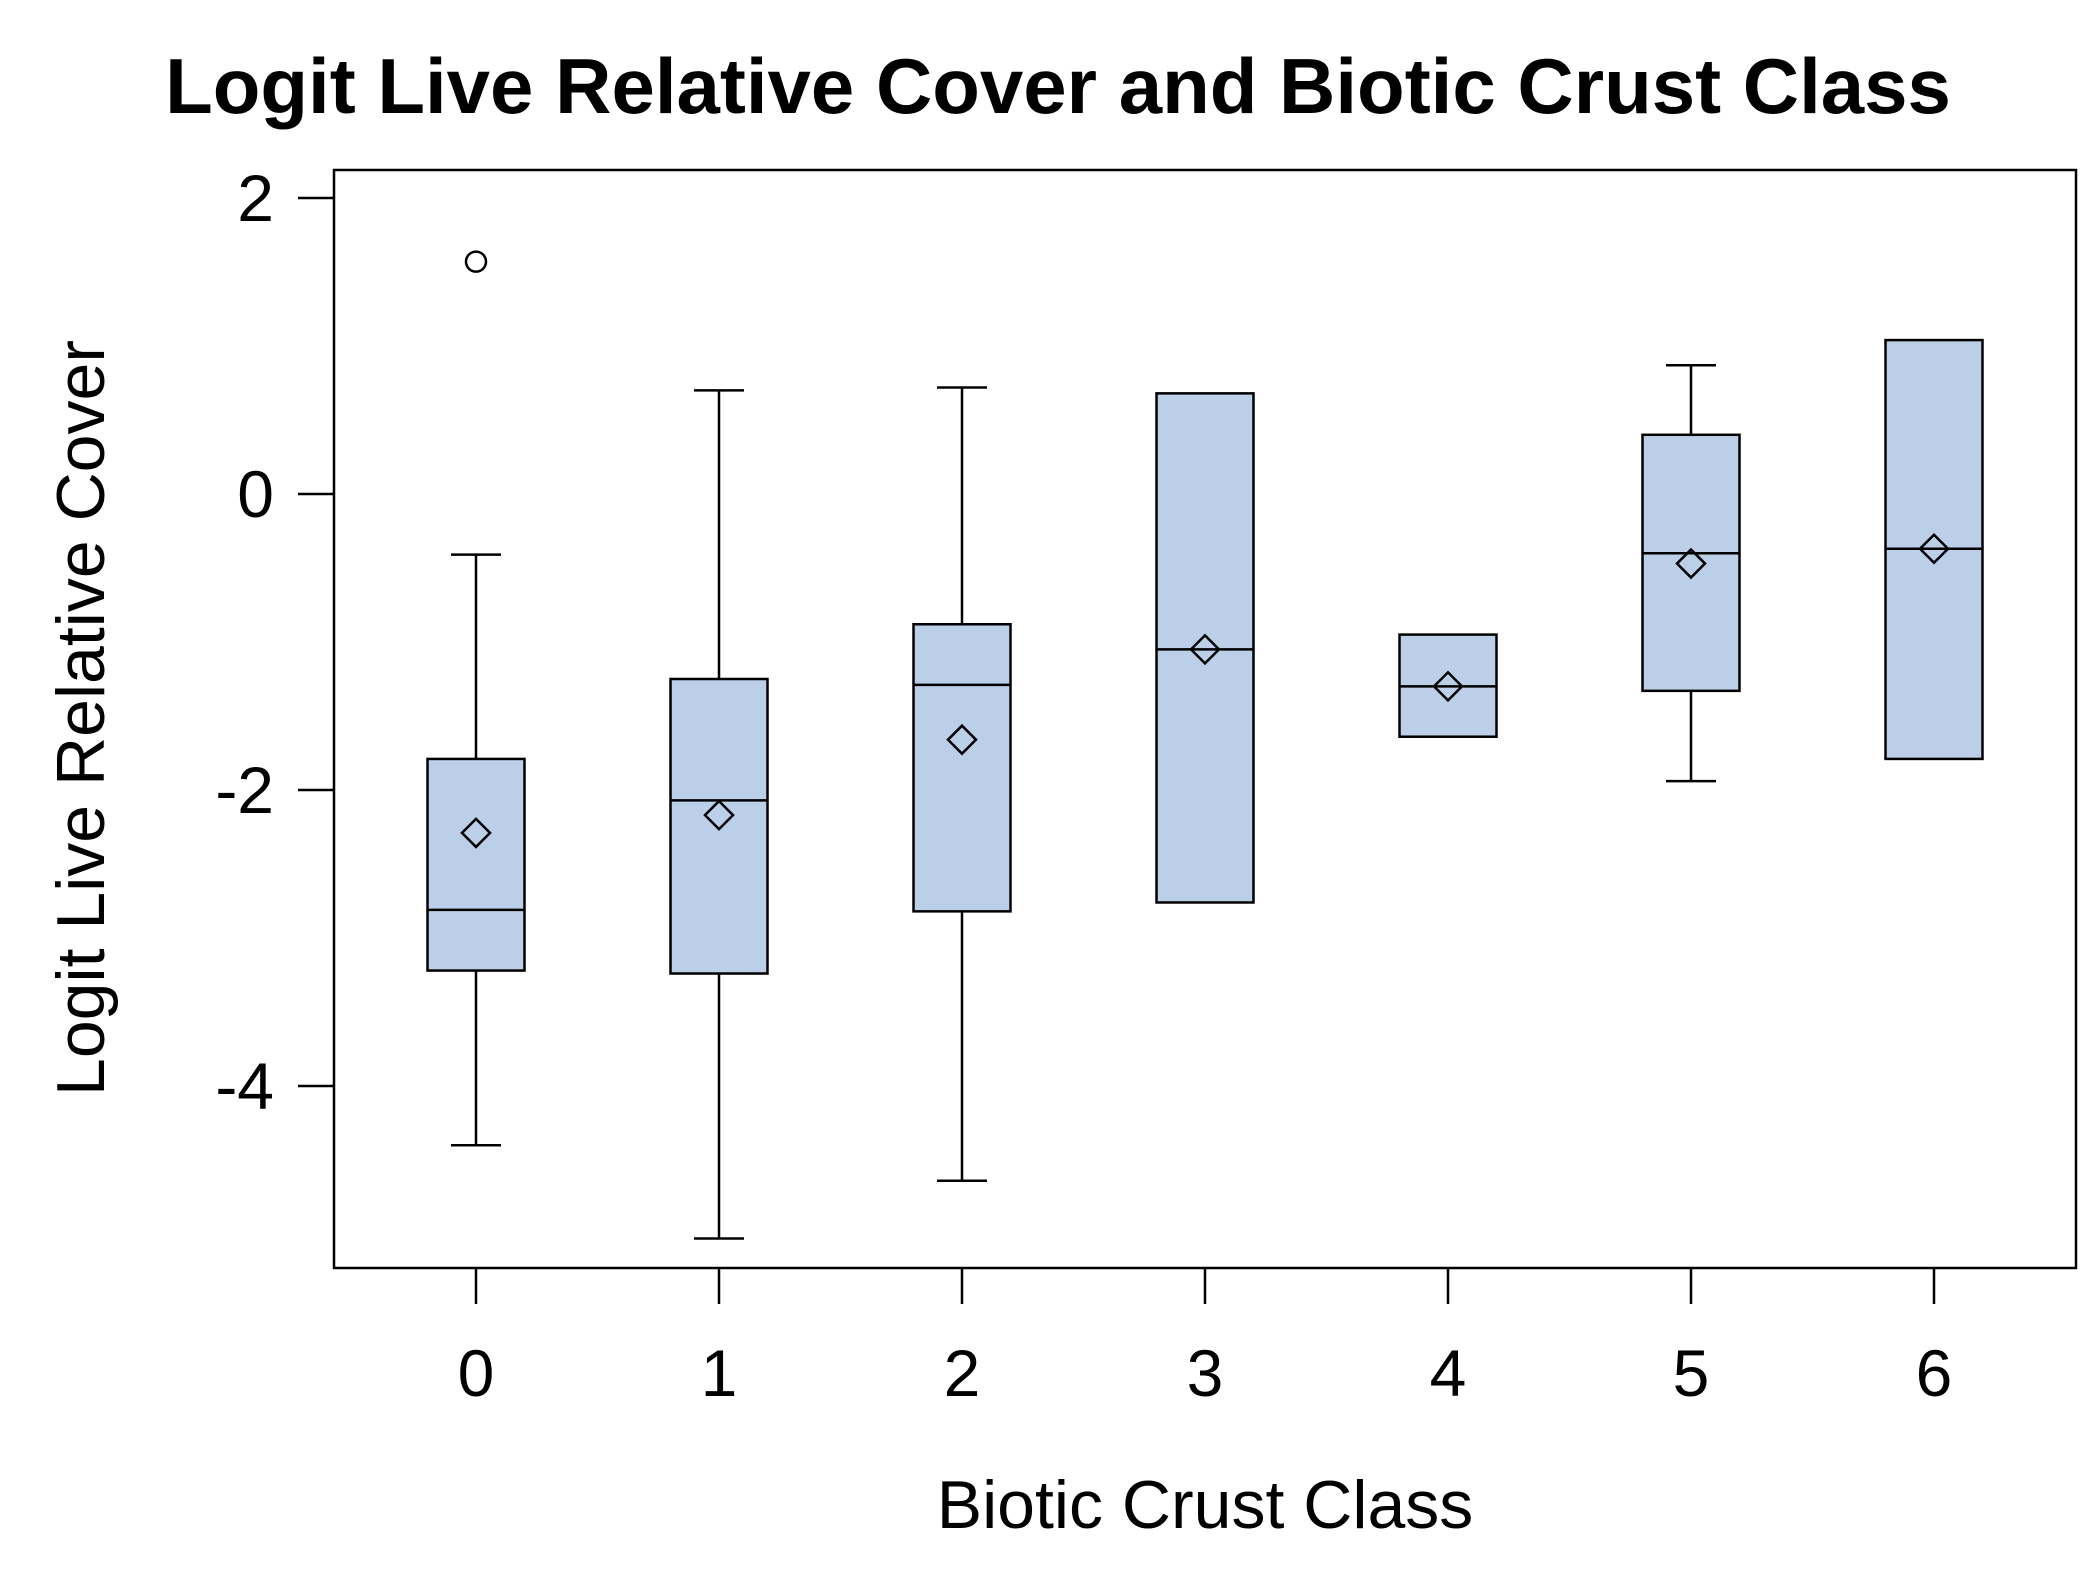 This screenshot has height=1575, width=2100. Describe the element at coordinates (1934, 1373) in the screenshot. I see `x-tick-label: 6` at that location.